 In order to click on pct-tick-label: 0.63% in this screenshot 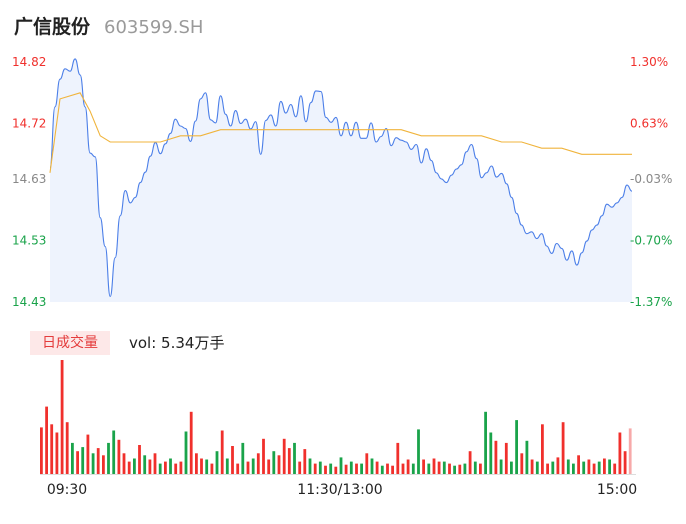, I will do `click(649, 124)`.